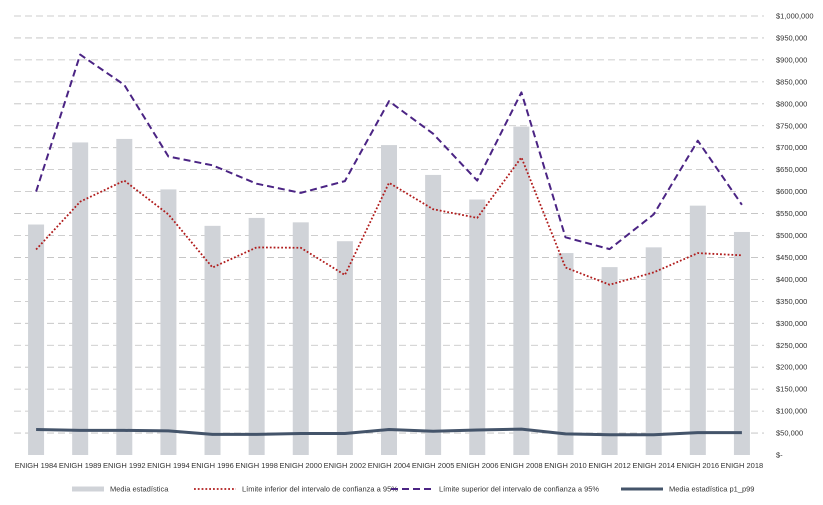  Describe the element at coordinates (791, 59) in the screenshot. I see `y-tick-label: $900,000` at that location.